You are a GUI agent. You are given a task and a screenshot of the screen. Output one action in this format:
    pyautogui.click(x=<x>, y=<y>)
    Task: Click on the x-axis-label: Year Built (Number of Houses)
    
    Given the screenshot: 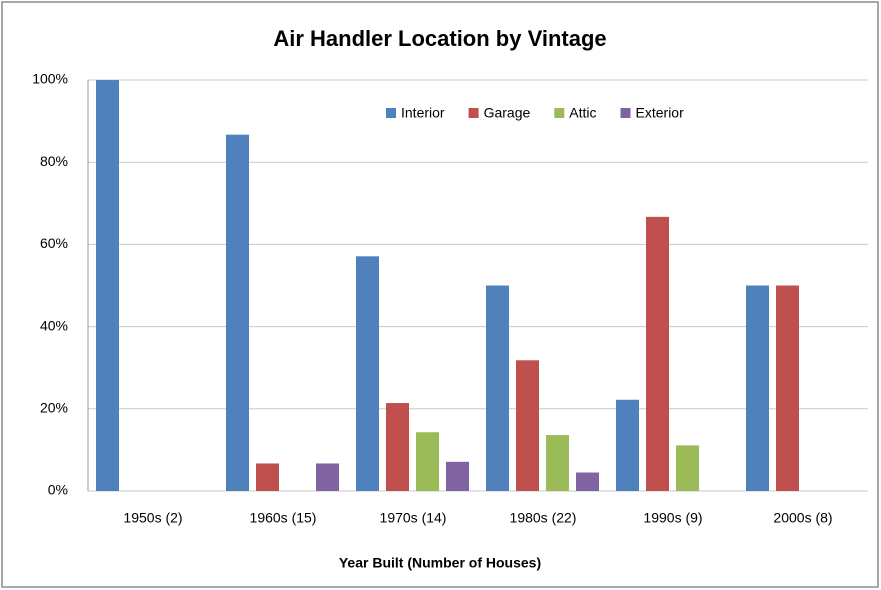 What is the action you would take?
    pyautogui.click(x=440, y=563)
    